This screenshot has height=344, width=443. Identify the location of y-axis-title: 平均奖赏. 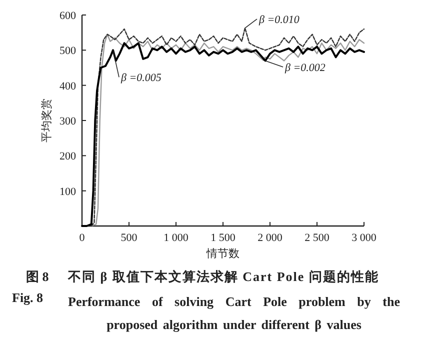
(46, 120).